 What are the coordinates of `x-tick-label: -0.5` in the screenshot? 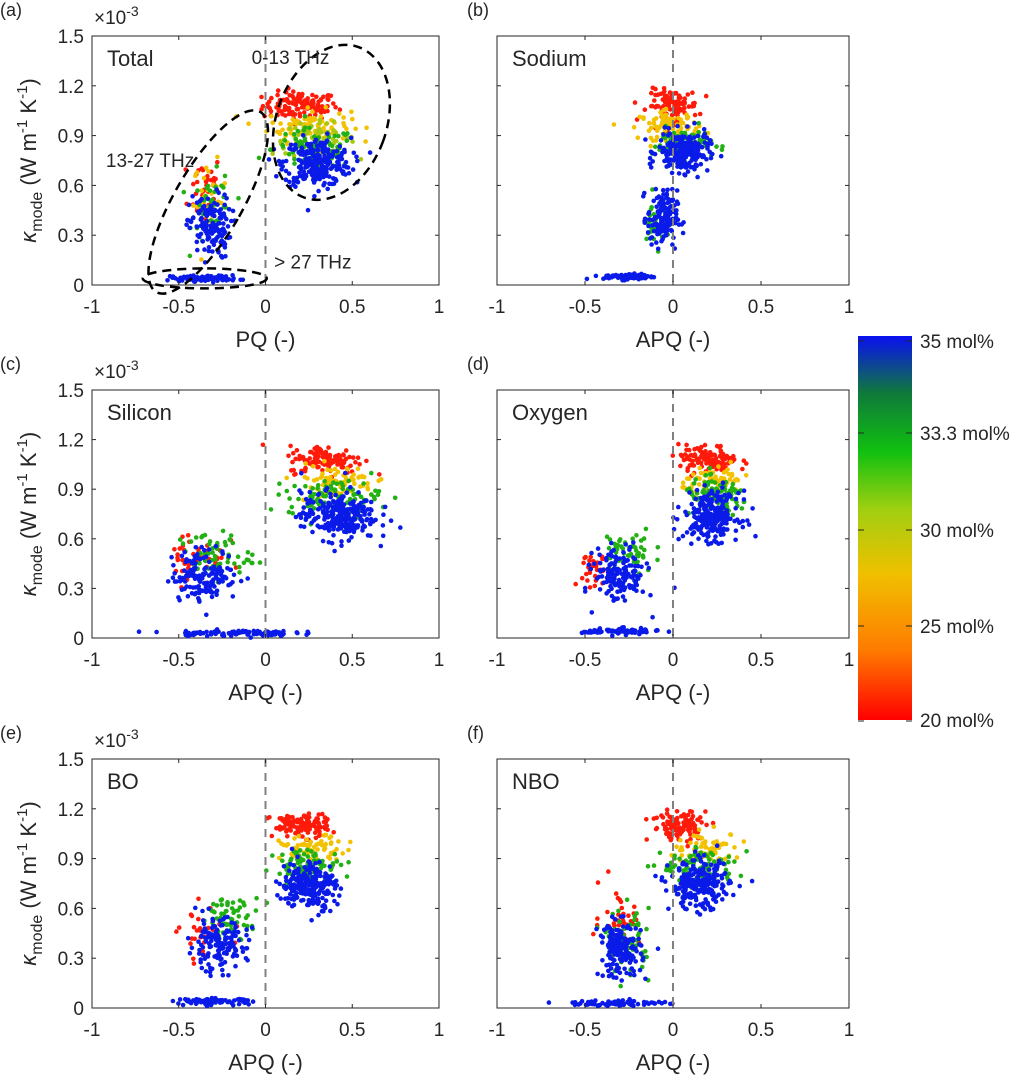 It's located at (178, 1030).